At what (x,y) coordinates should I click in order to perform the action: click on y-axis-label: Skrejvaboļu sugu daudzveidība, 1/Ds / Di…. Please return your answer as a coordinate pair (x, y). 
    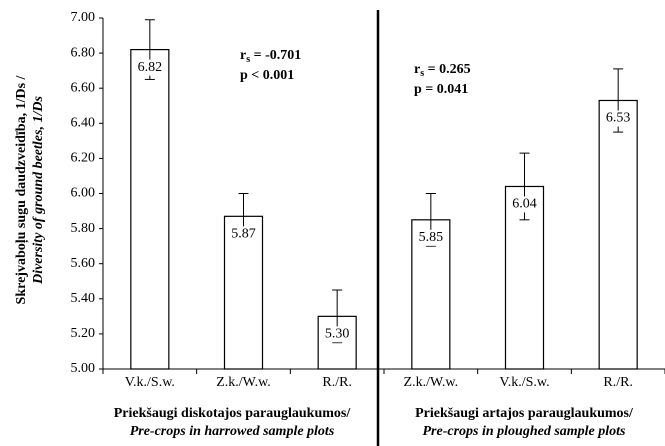
    Looking at the image, I should click on (30, 189).